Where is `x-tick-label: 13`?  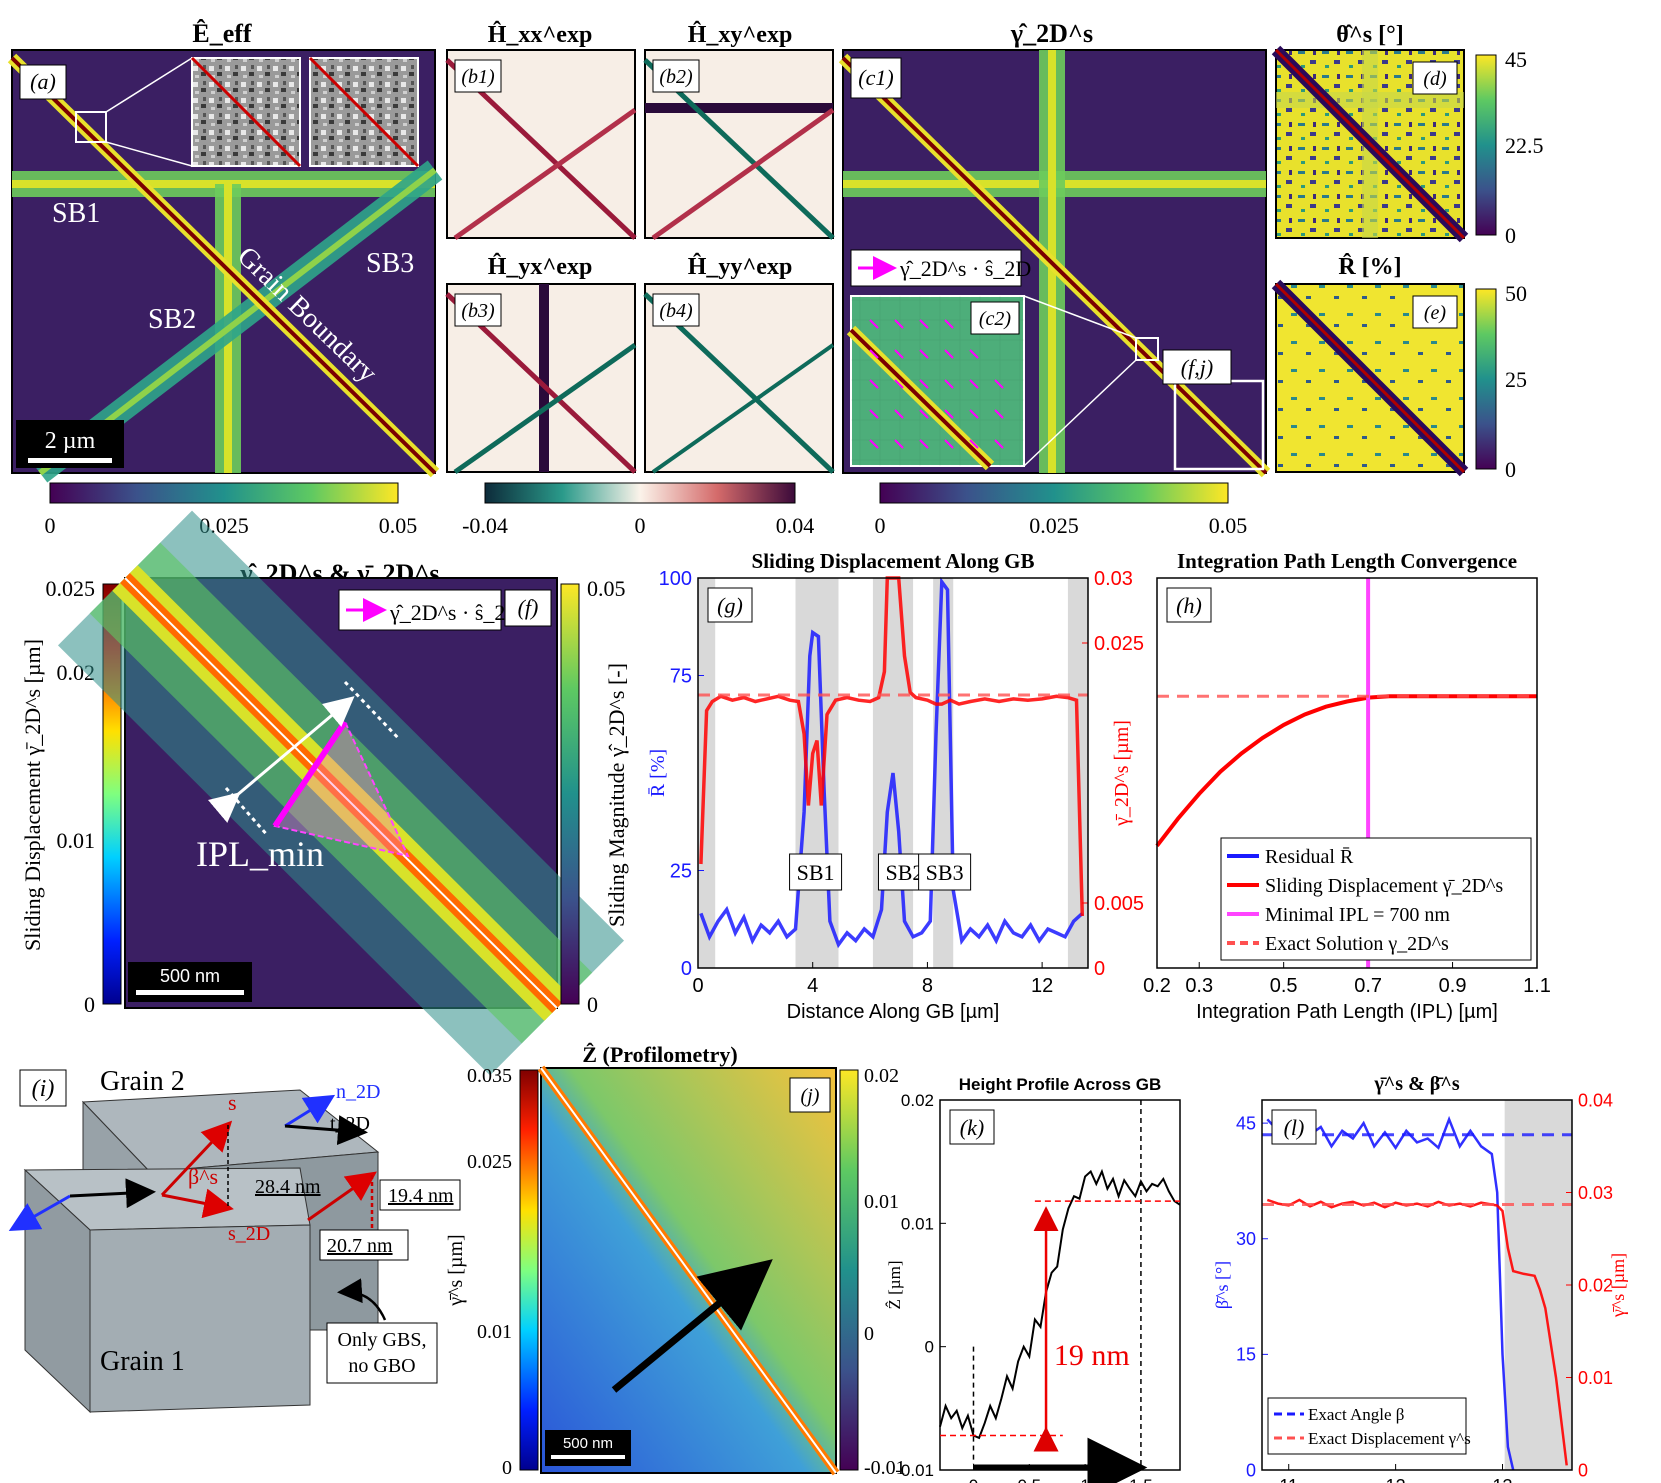
x-tick-label: 13 is located at coordinates (1503, 1479).